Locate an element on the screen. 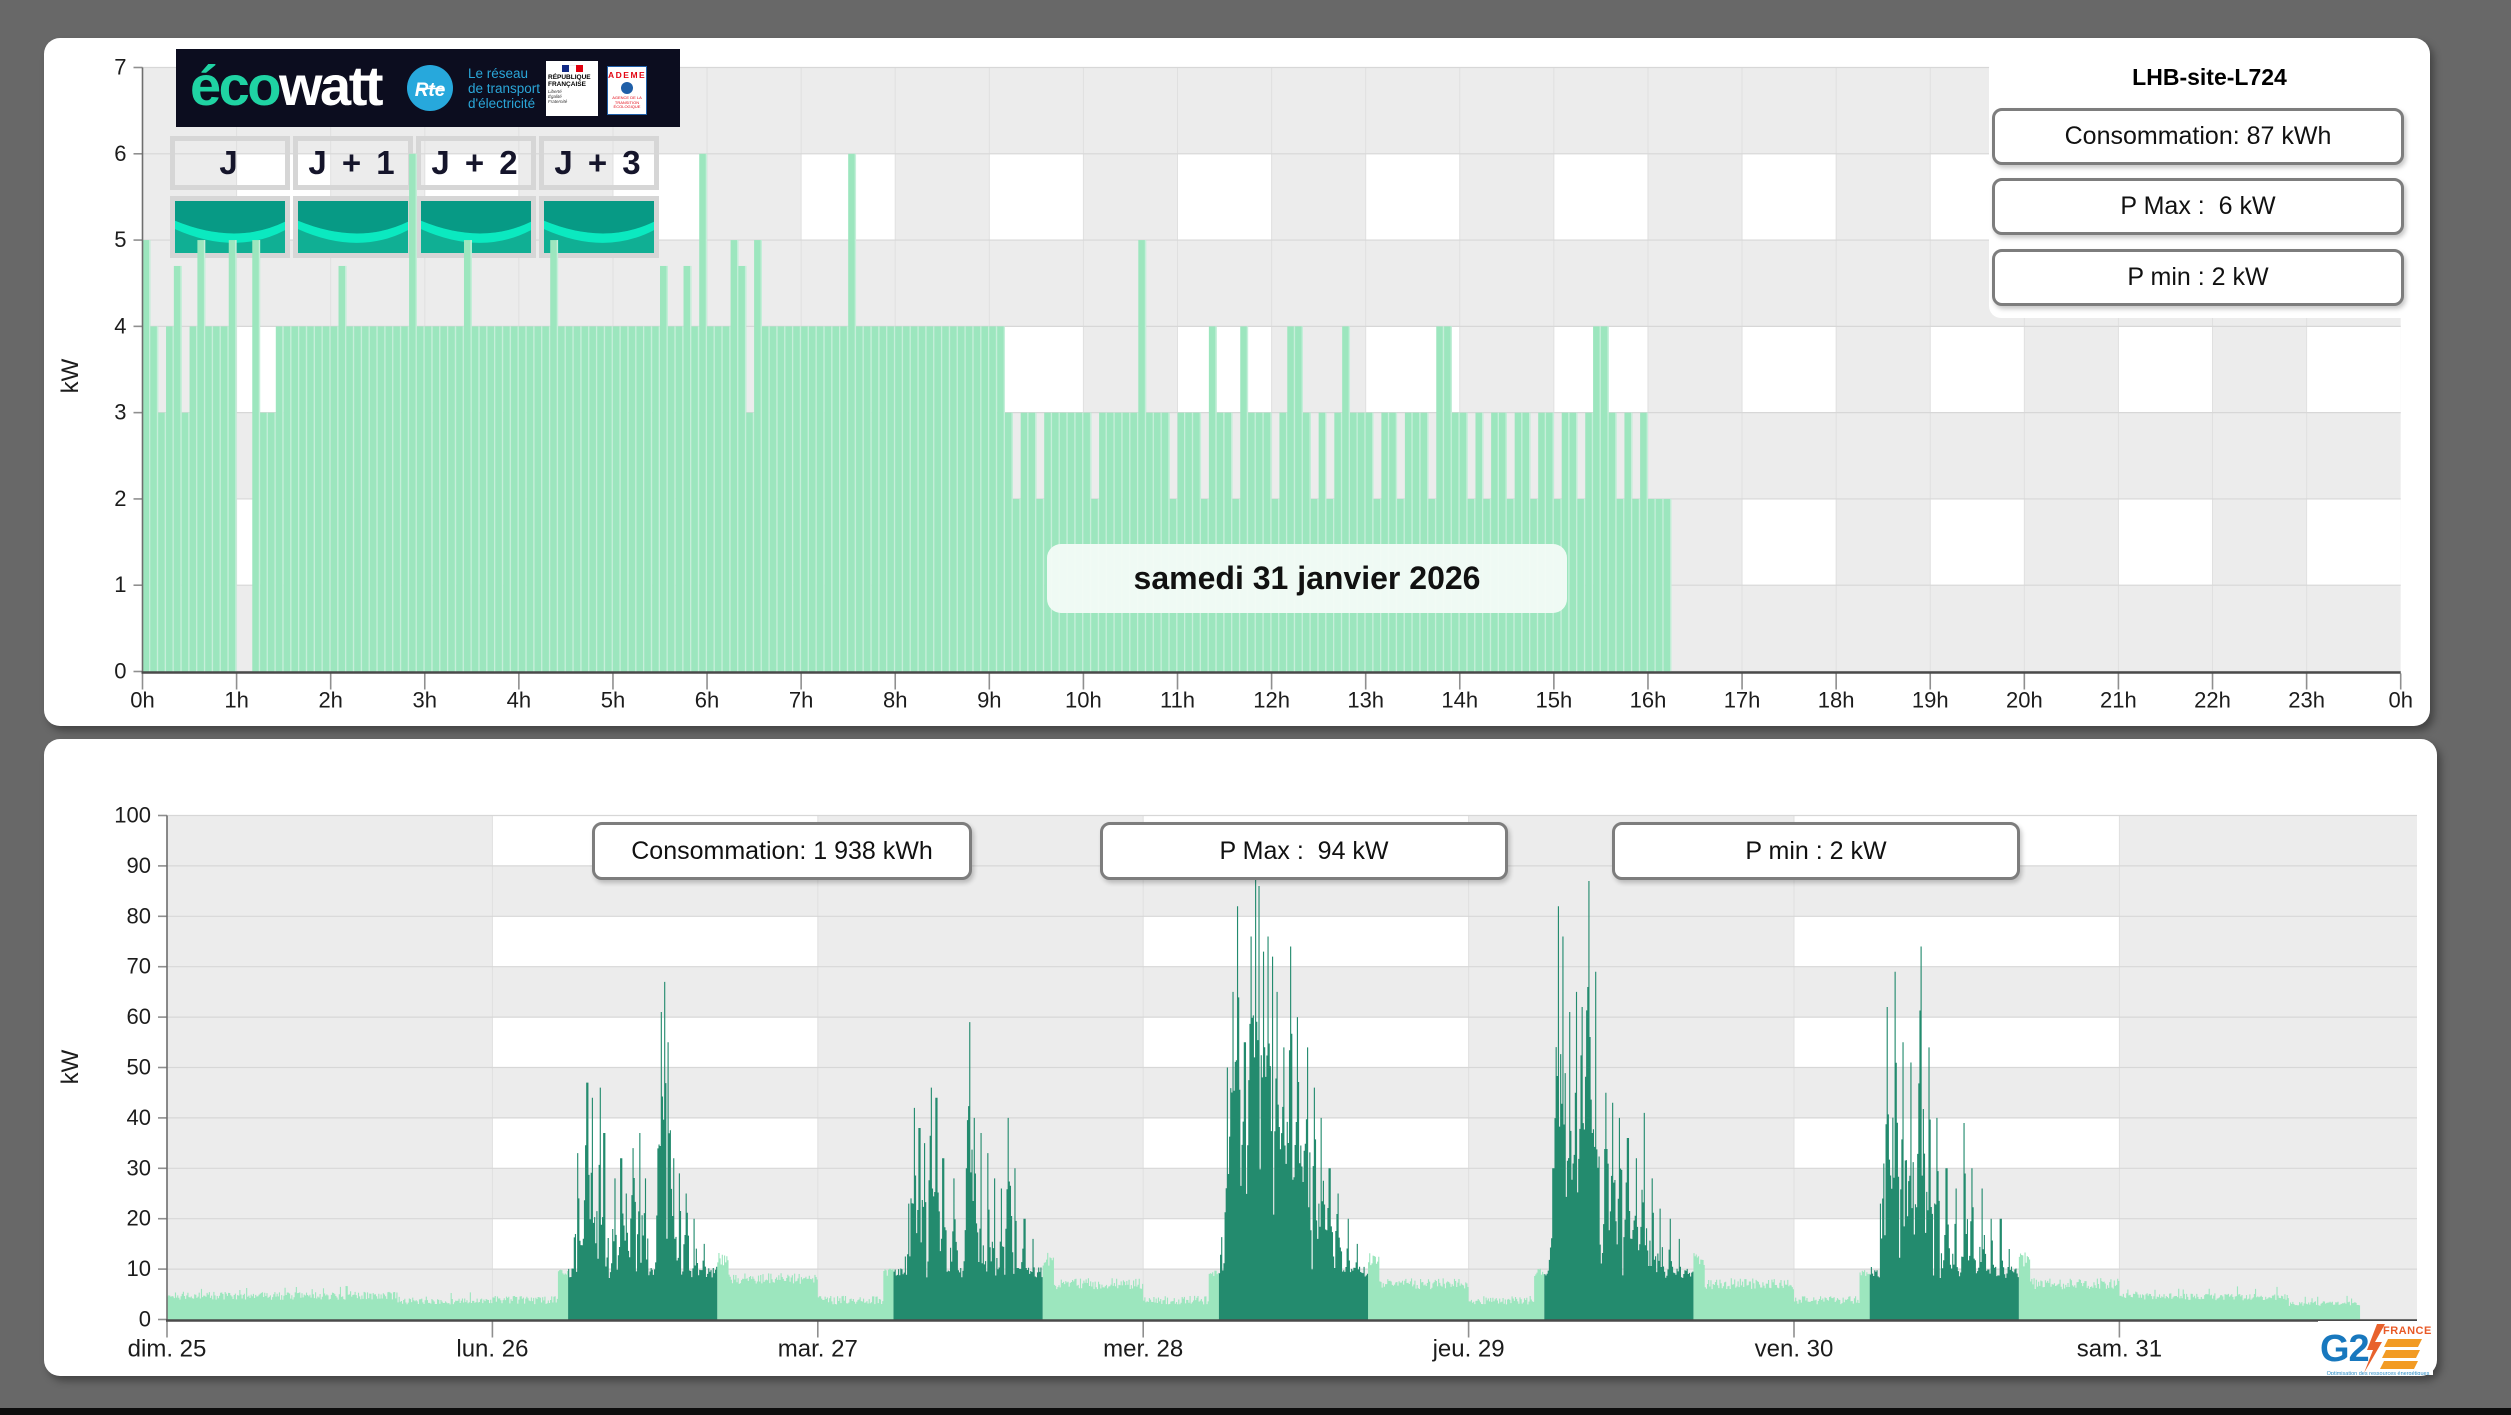 This screenshot has height=1415, width=2511. svg-text: 8h is located at coordinates (895, 700).